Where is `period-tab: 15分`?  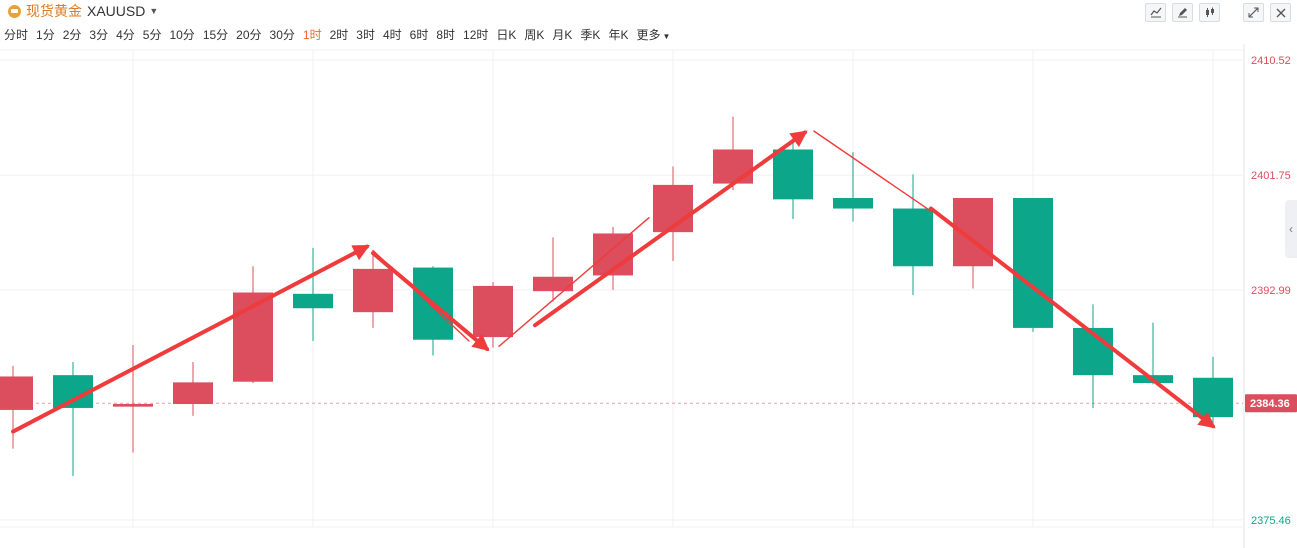 period-tab: 15分 is located at coordinates (215, 34).